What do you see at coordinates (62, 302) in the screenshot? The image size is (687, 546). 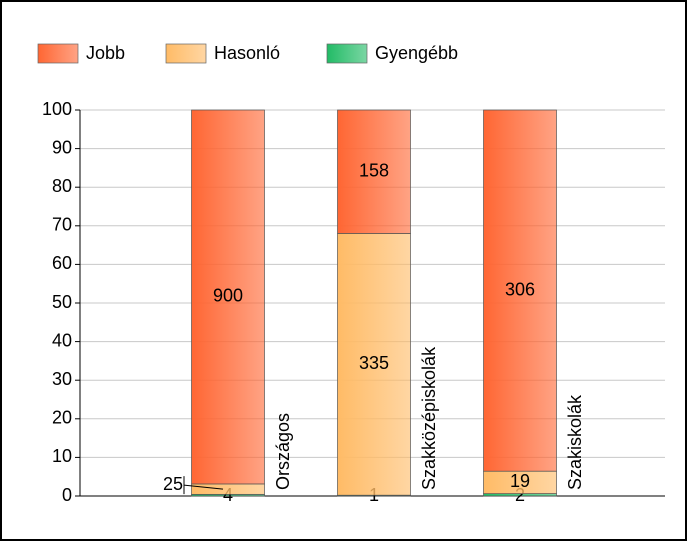 I see `y-tick-label: 50` at bounding box center [62, 302].